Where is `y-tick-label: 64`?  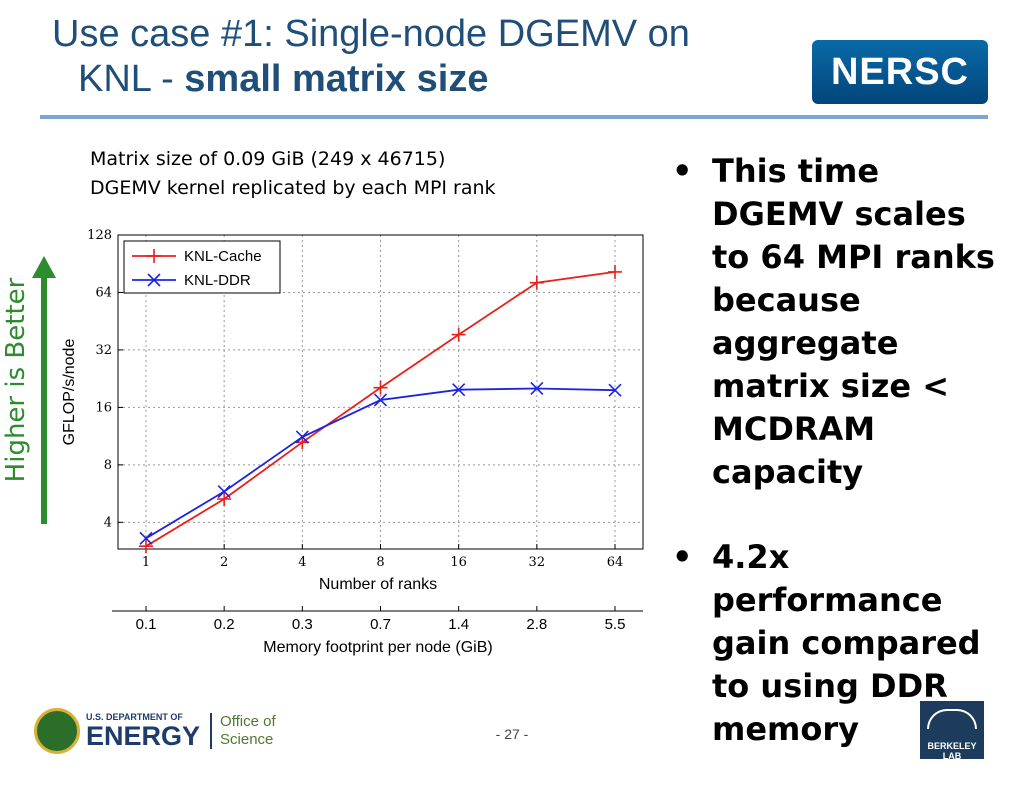 y-tick-label: 64 is located at coordinates (103, 292).